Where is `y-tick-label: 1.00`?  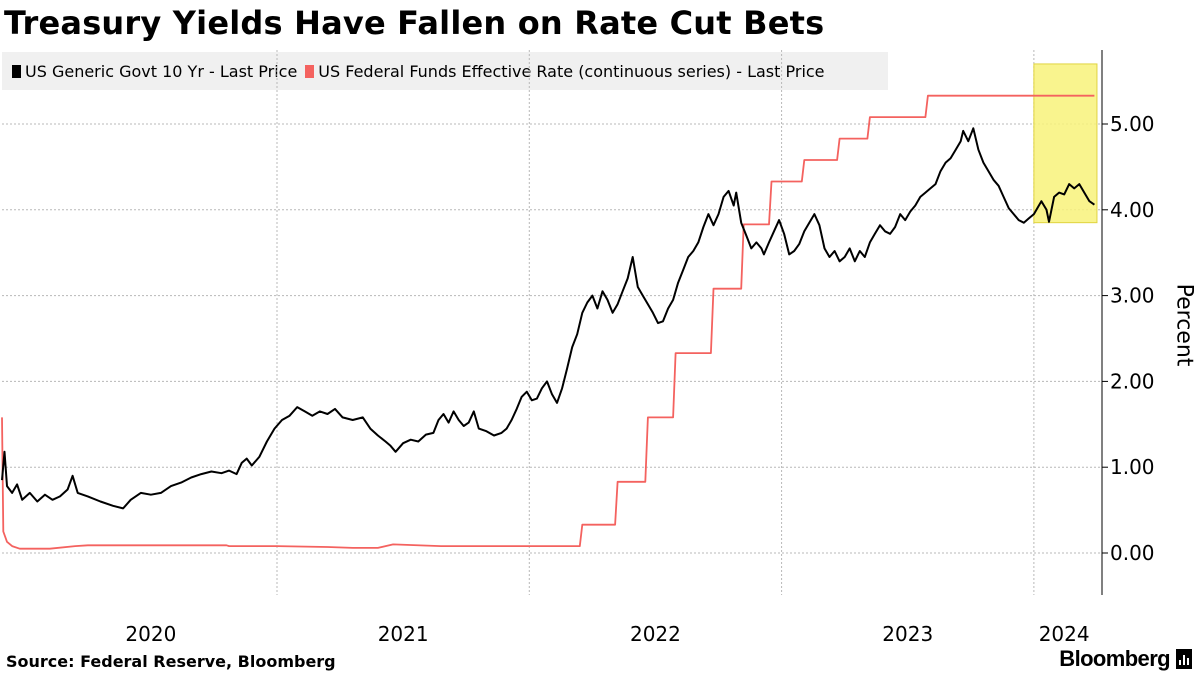 y-tick-label: 1.00 is located at coordinates (1132, 467).